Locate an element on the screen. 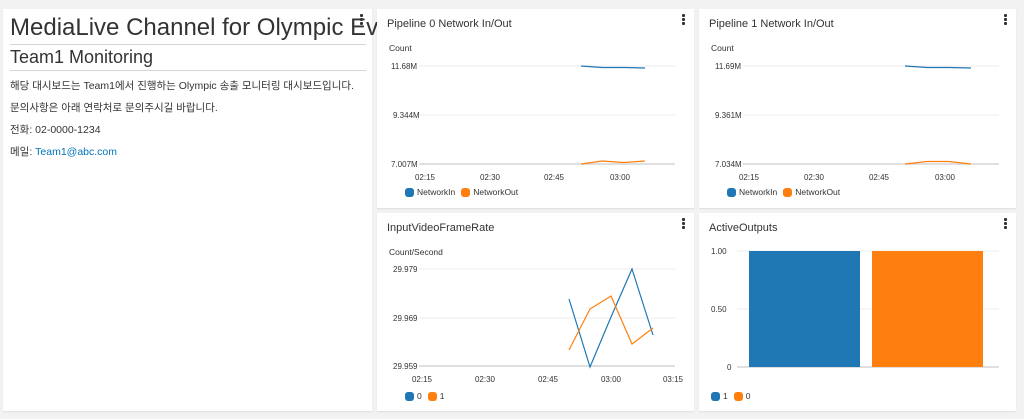 This screenshot has height=419, width=1024. email-link: Team1@abc.com is located at coordinates (76, 152).